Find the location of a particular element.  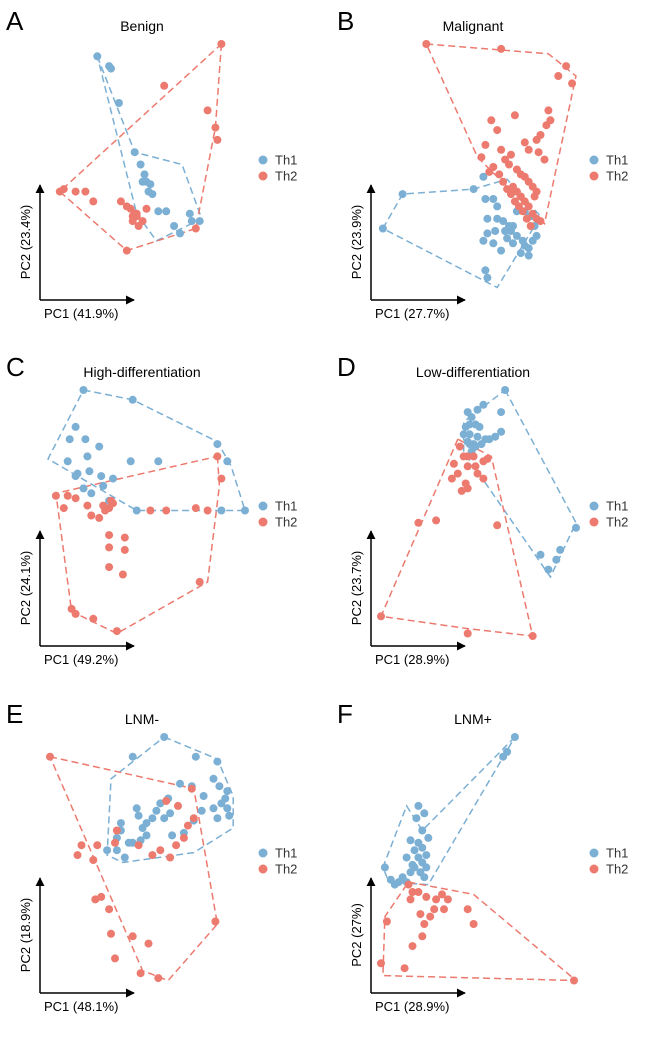

hull-th1 is located at coordinates (147, 450).